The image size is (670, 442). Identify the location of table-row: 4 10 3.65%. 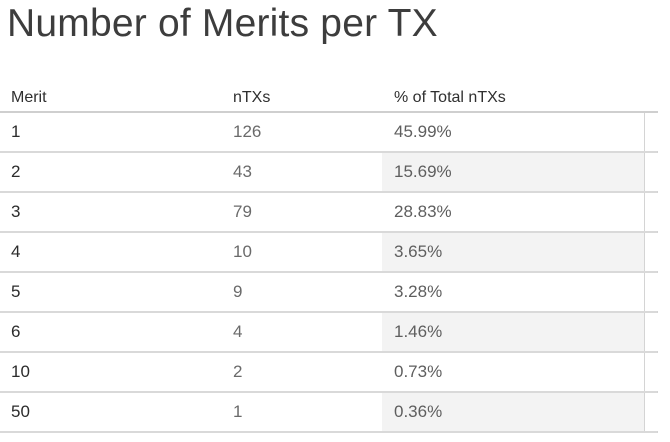
(328, 253).